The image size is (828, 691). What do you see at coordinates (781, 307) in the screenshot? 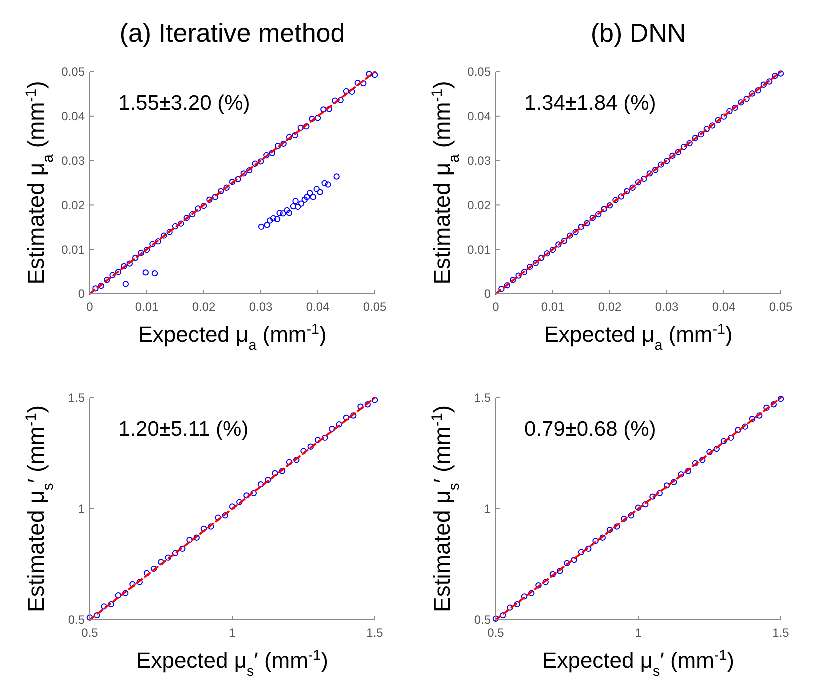
I see `x-tick-label: 0.05` at bounding box center [781, 307].